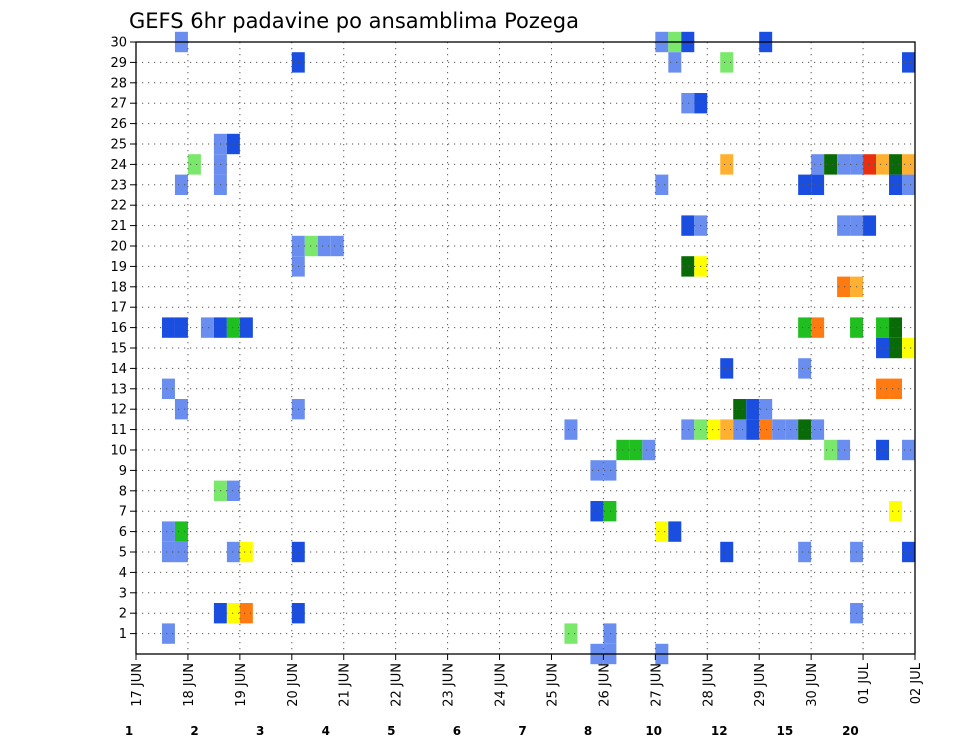 This screenshot has height=742, width=960. I want to click on colorbar-label: 8, so click(588, 731).